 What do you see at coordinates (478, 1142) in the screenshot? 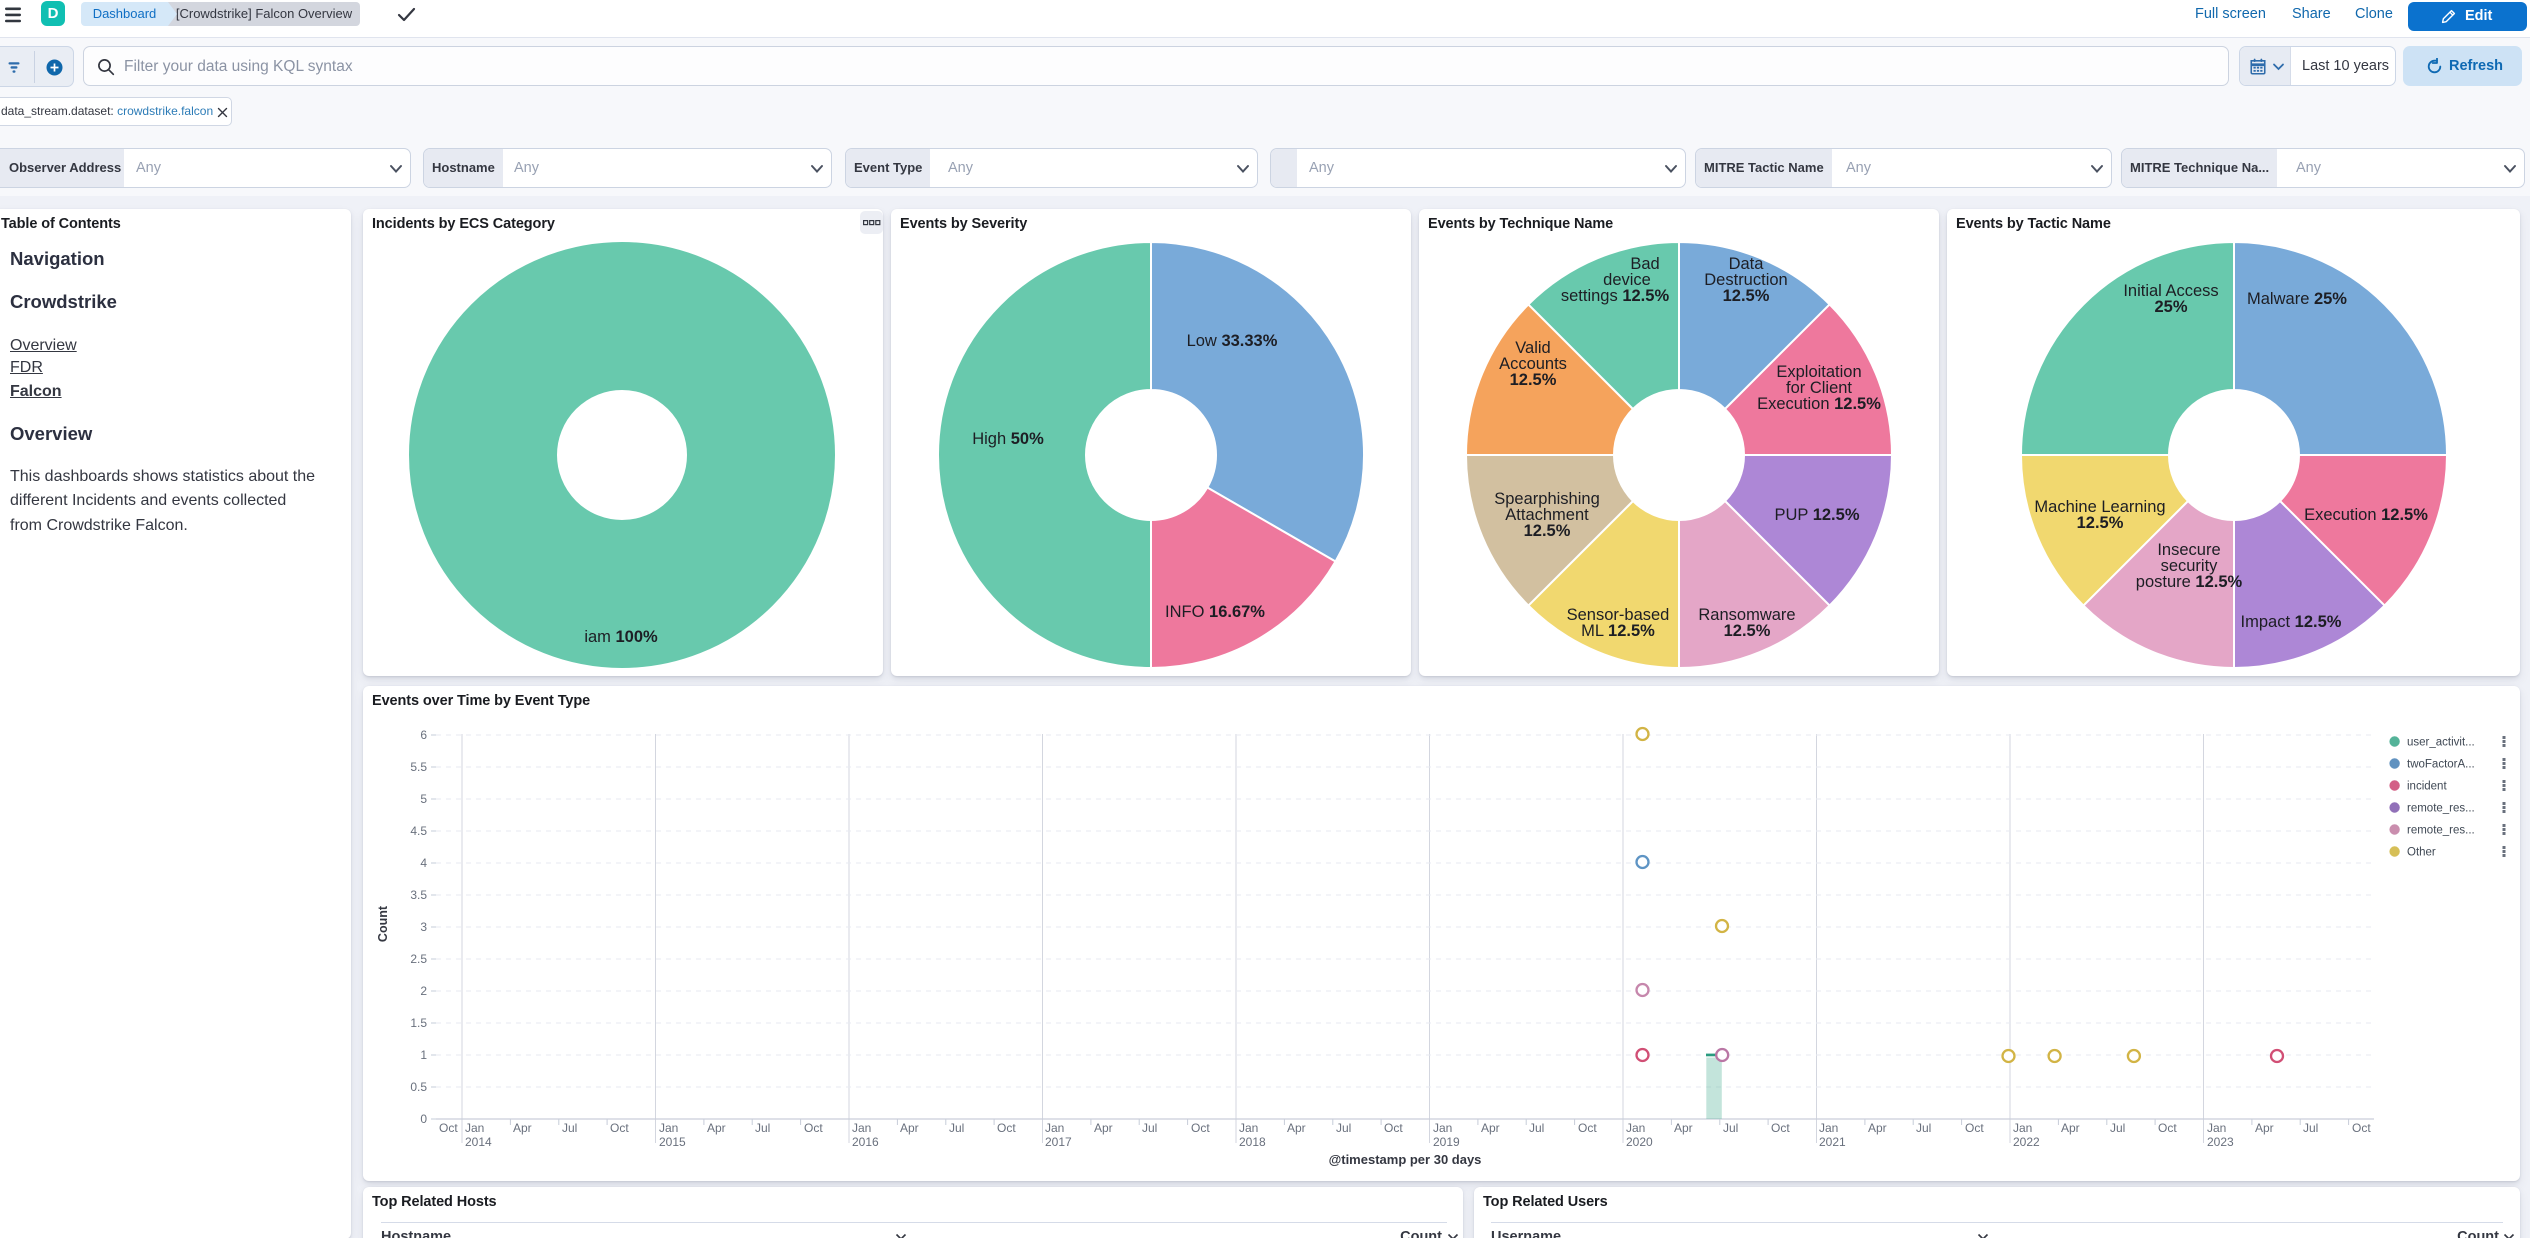
I see `svg-text: 2014` at bounding box center [478, 1142].